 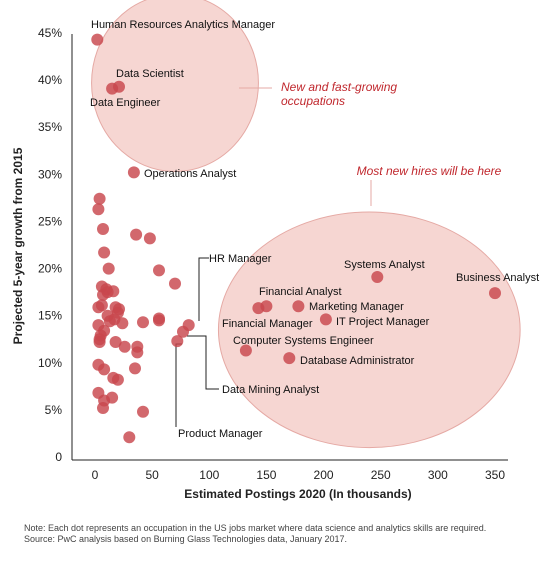 I want to click on label-systems-analyst: Systems Analyst, so click(x=384, y=265).